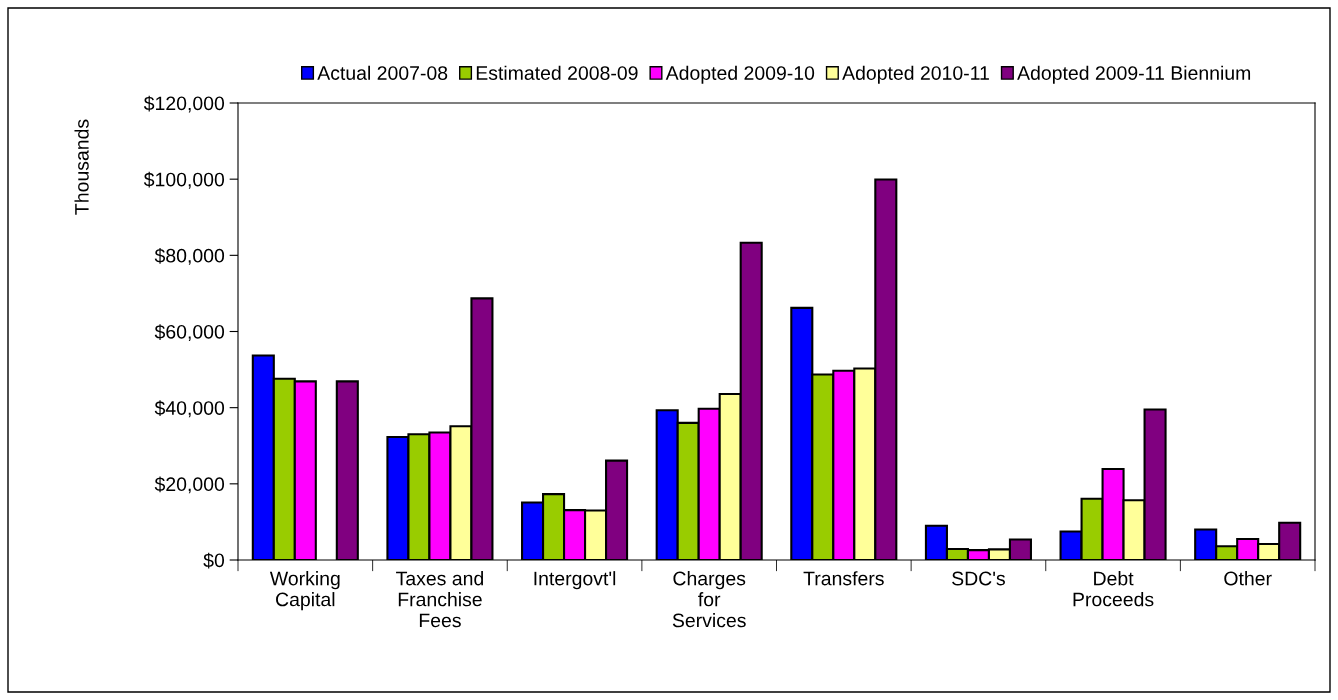 This screenshot has height=700, width=1338. I want to click on x-tick-label: Charges for Services, so click(709, 599).